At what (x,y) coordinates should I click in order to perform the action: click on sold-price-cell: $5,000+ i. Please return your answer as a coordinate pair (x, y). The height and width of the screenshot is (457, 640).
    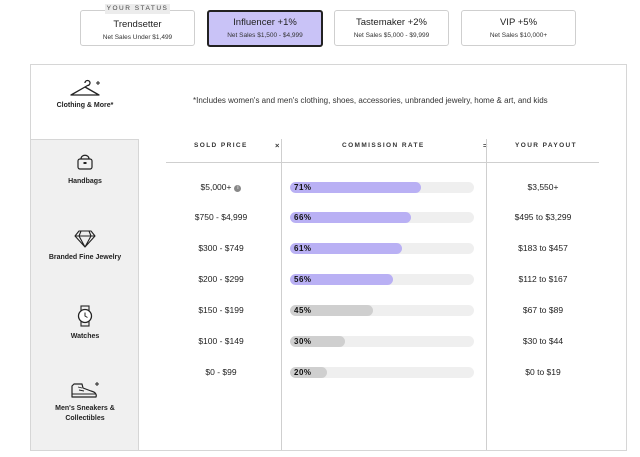
    Looking at the image, I should click on (221, 187).